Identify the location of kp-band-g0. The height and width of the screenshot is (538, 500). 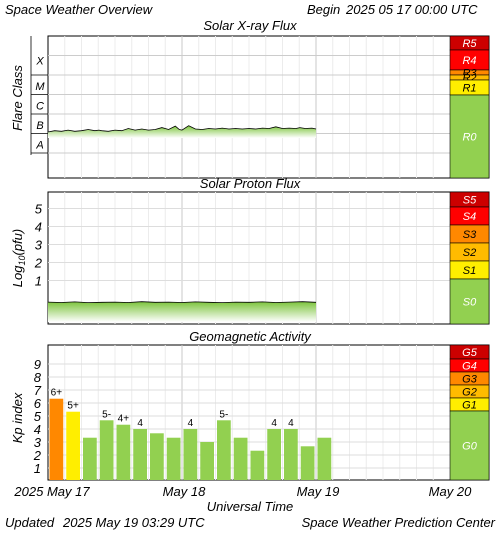
(469, 445).